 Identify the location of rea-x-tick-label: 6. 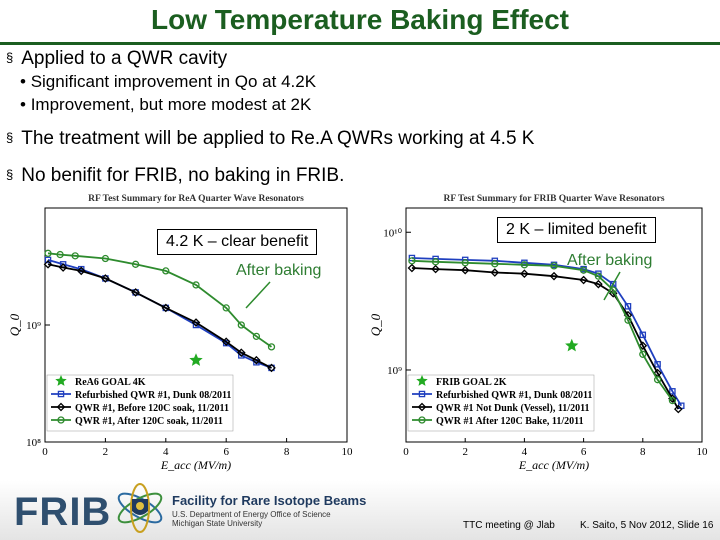
(226, 452).